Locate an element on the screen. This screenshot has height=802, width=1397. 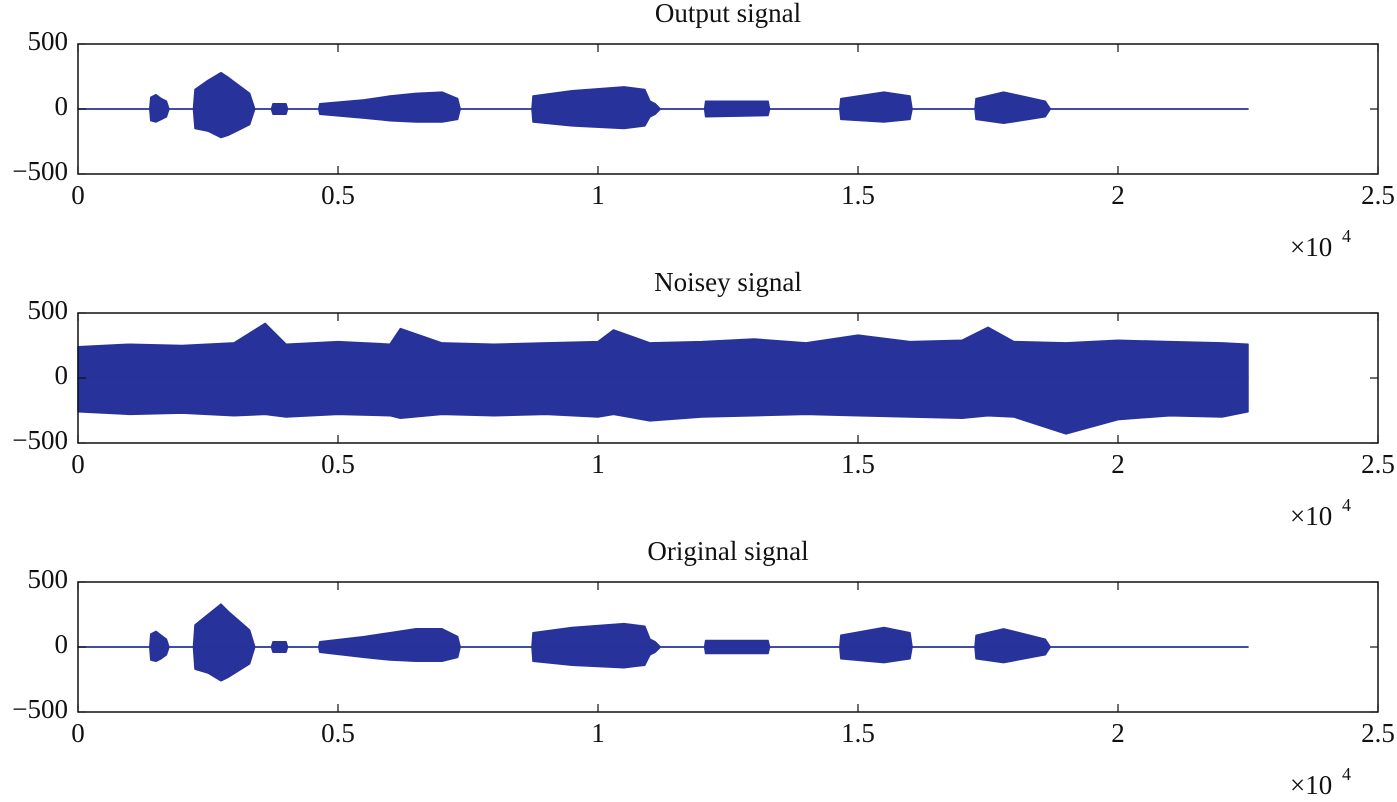
subplot-title: Noisey signal is located at coordinates (728, 282).